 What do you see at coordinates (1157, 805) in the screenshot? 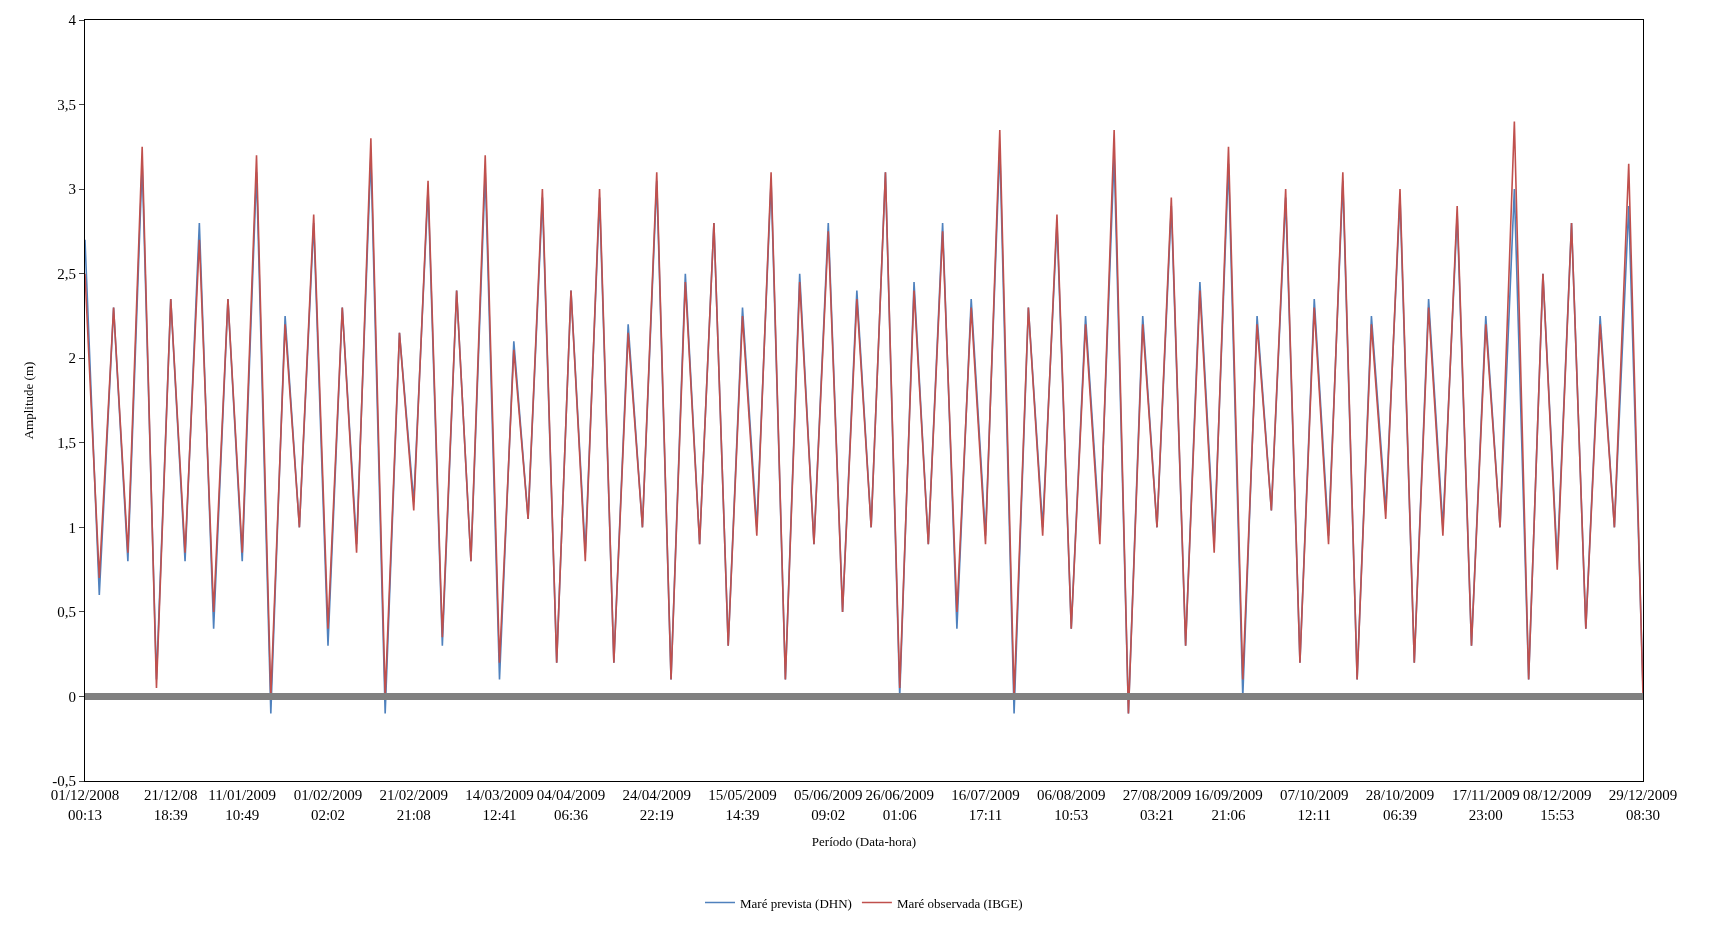
I see `x-tick-label: 27/08/2009 03:21` at bounding box center [1157, 805].